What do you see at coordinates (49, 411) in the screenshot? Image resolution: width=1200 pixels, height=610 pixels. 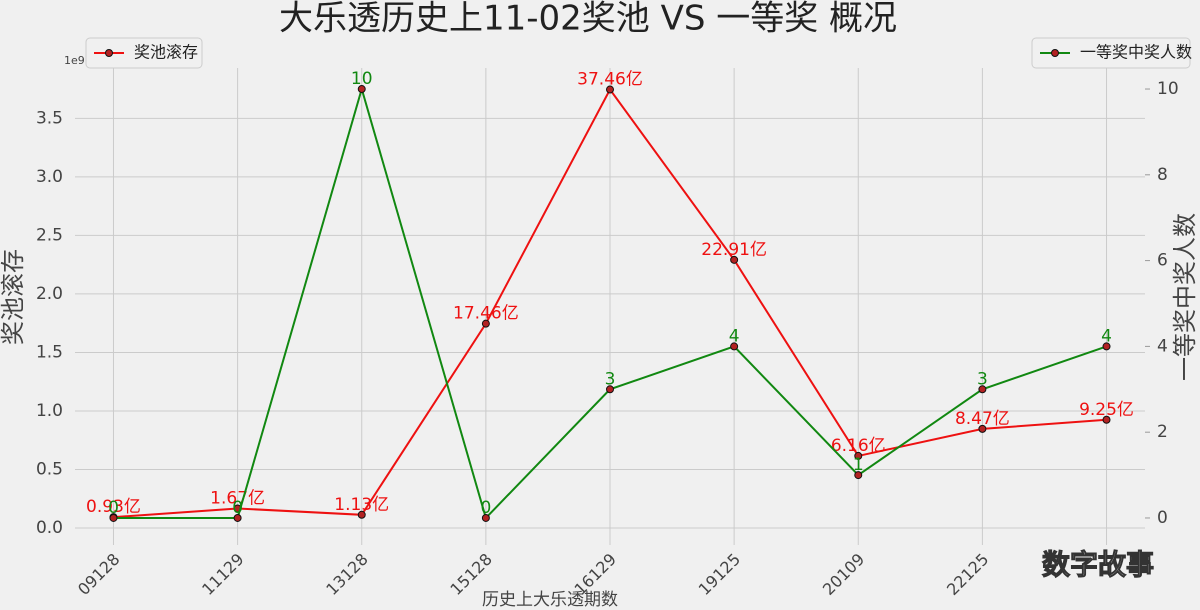 I see `y-tick-label: 1.0` at bounding box center [49, 411].